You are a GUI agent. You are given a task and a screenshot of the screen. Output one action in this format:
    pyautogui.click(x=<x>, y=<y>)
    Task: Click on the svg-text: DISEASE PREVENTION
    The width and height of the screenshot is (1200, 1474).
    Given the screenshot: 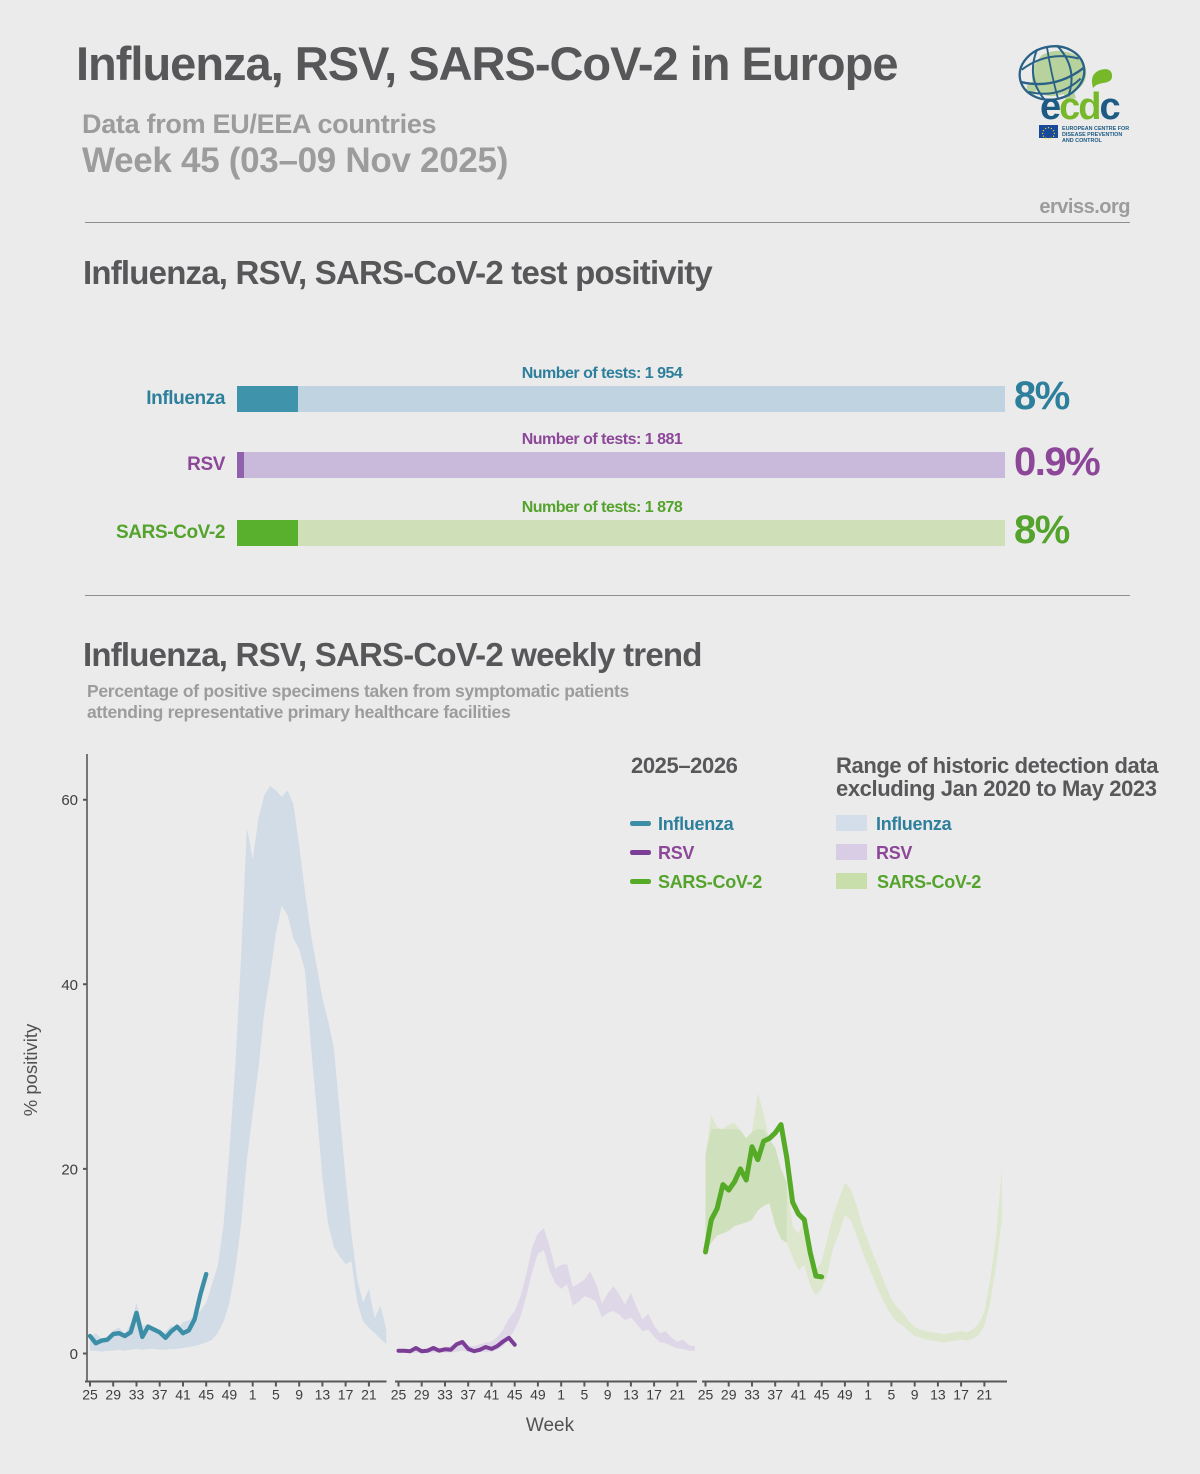 What is the action you would take?
    pyautogui.click(x=1092, y=135)
    